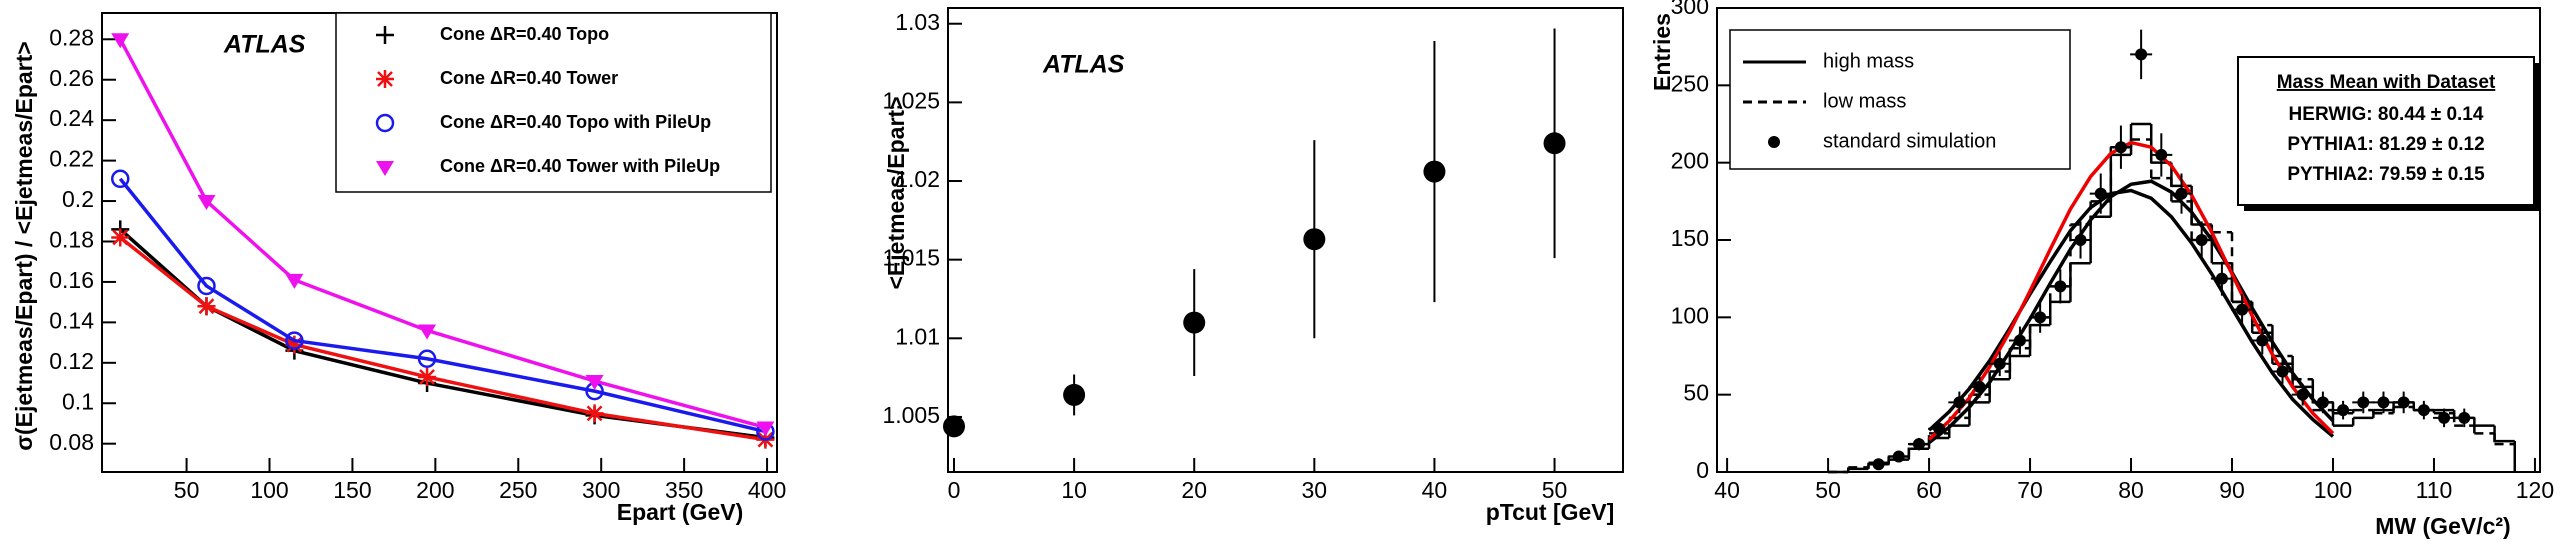  Describe the element at coordinates (435, 490) in the screenshot. I see `x-tick-label: 200` at that location.